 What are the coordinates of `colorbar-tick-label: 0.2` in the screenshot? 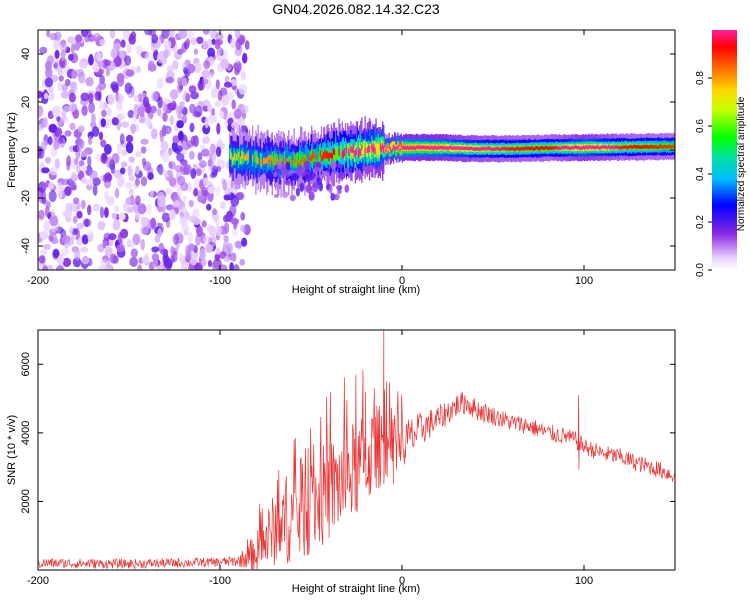 It's located at (700, 222).